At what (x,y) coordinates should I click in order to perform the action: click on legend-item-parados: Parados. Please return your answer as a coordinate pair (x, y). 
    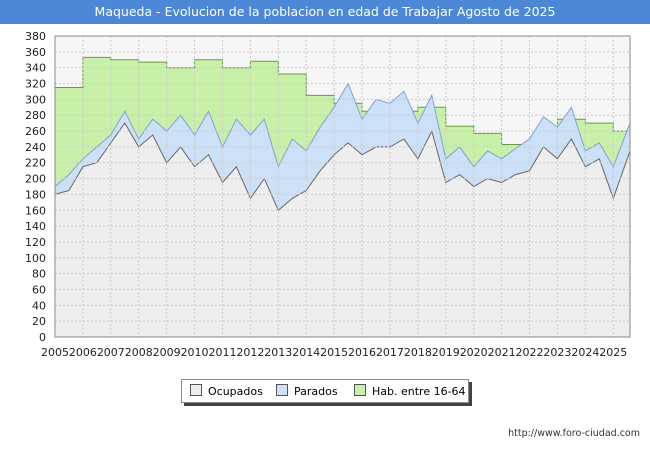
    Looking at the image, I should click on (307, 391).